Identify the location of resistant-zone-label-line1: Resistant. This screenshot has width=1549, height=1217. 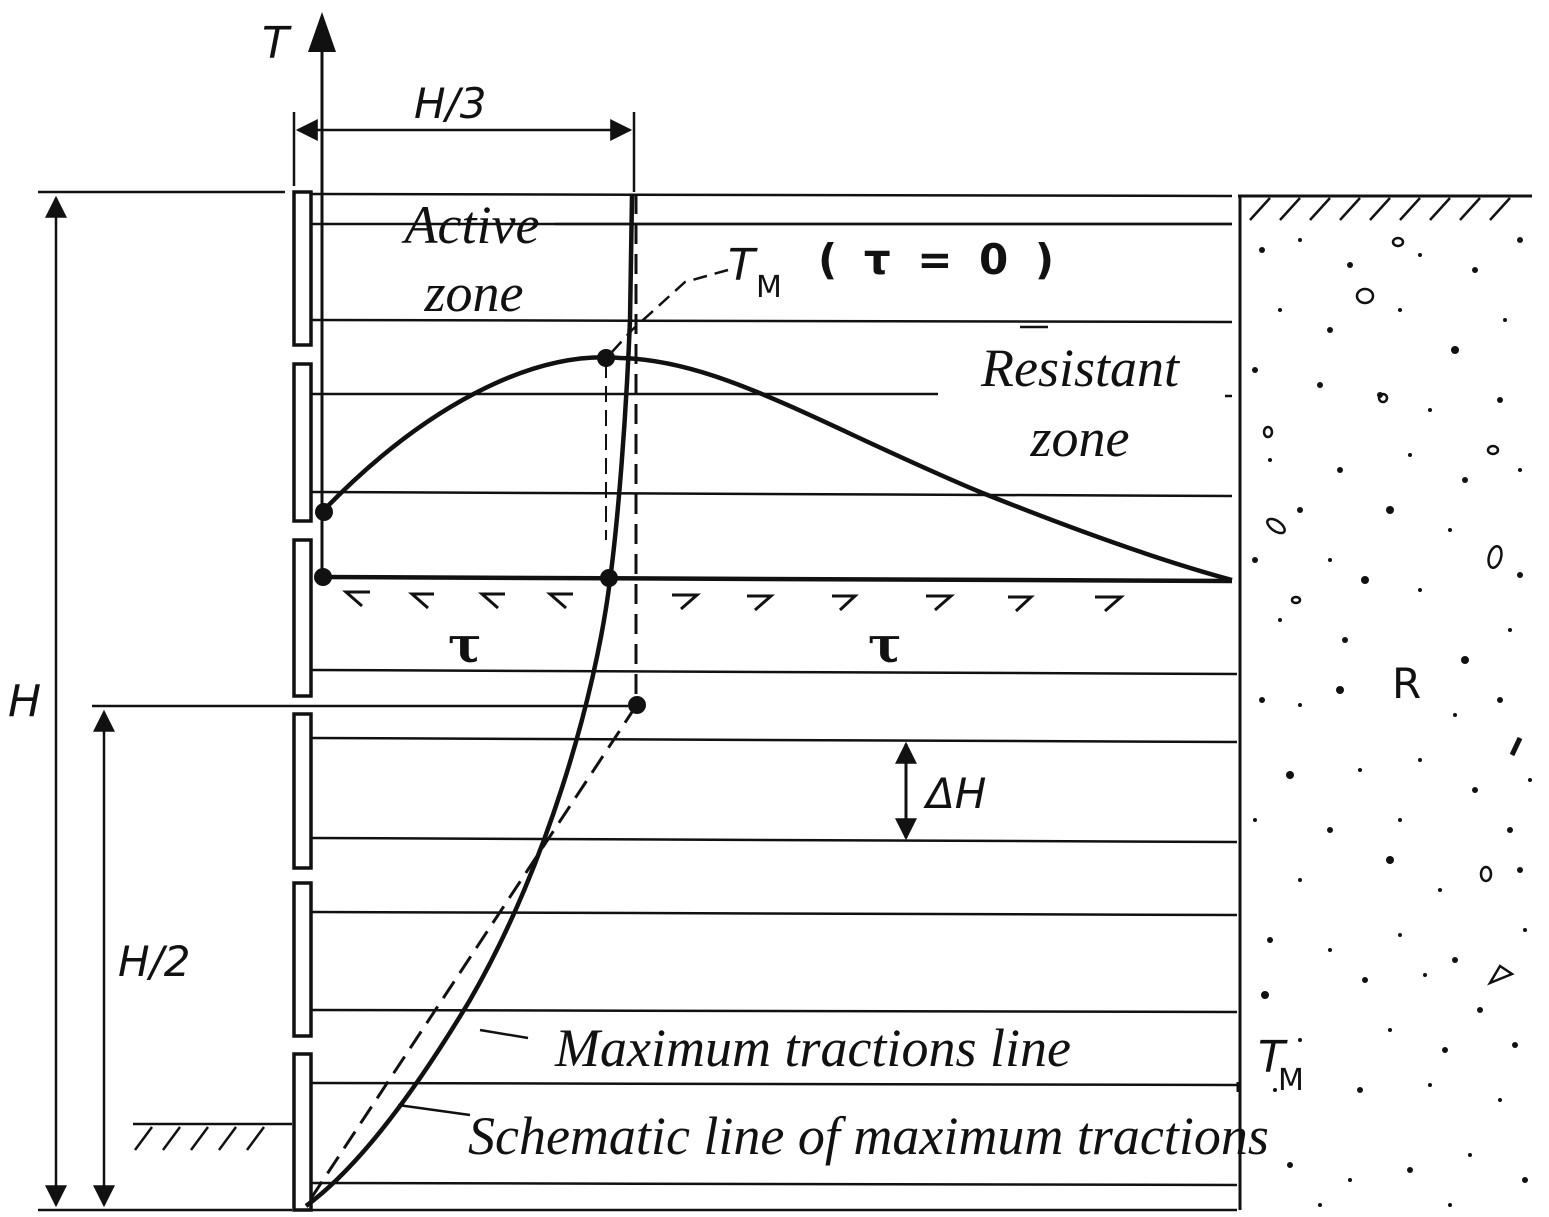
(1080, 368).